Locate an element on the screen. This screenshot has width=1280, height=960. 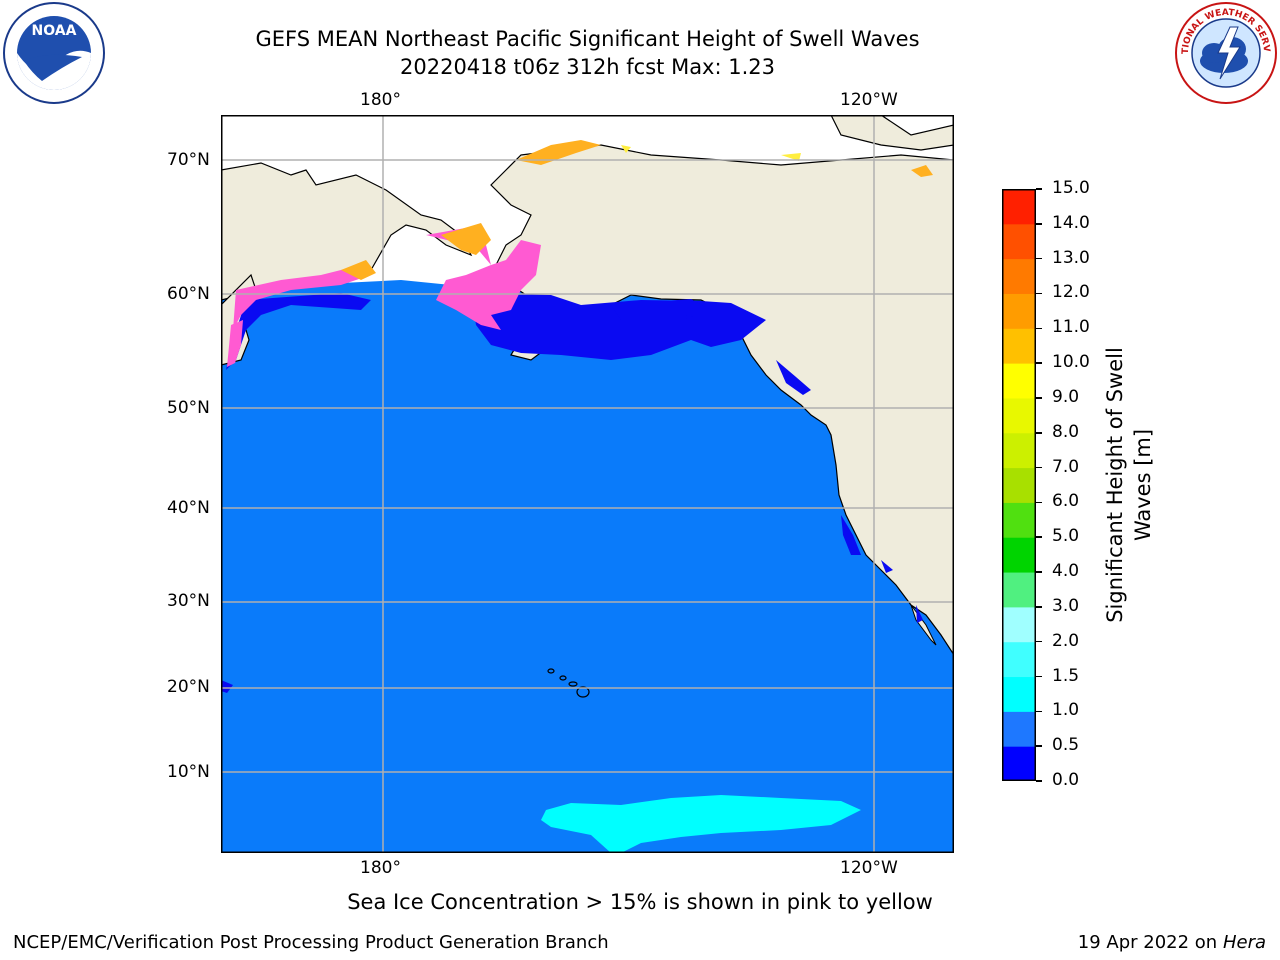
colorbar-label-line2: Waves [m] is located at coordinates (1143, 485).